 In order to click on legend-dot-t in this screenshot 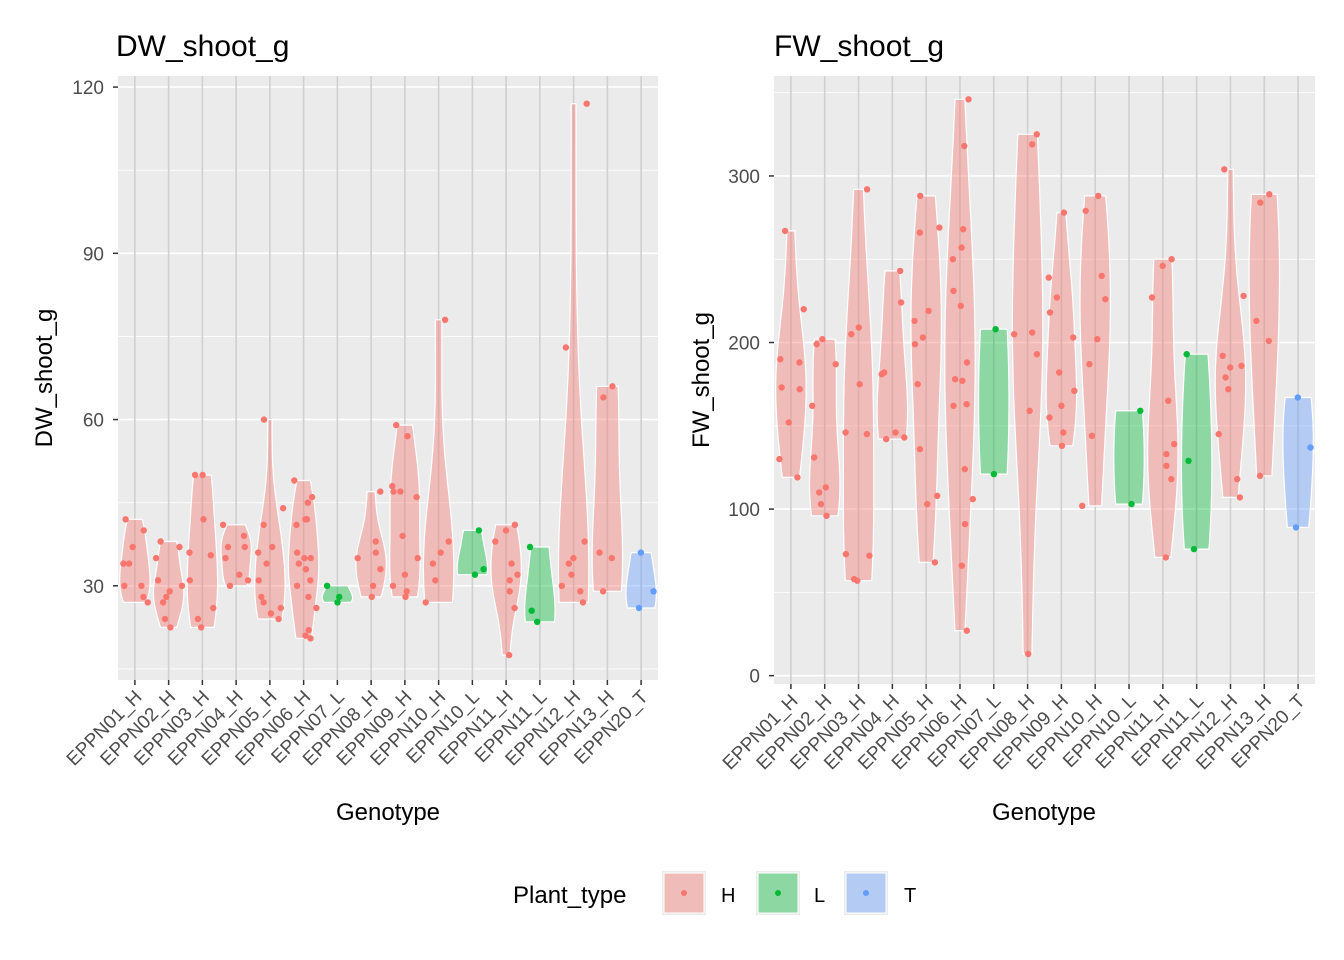, I will do `click(866, 893)`.